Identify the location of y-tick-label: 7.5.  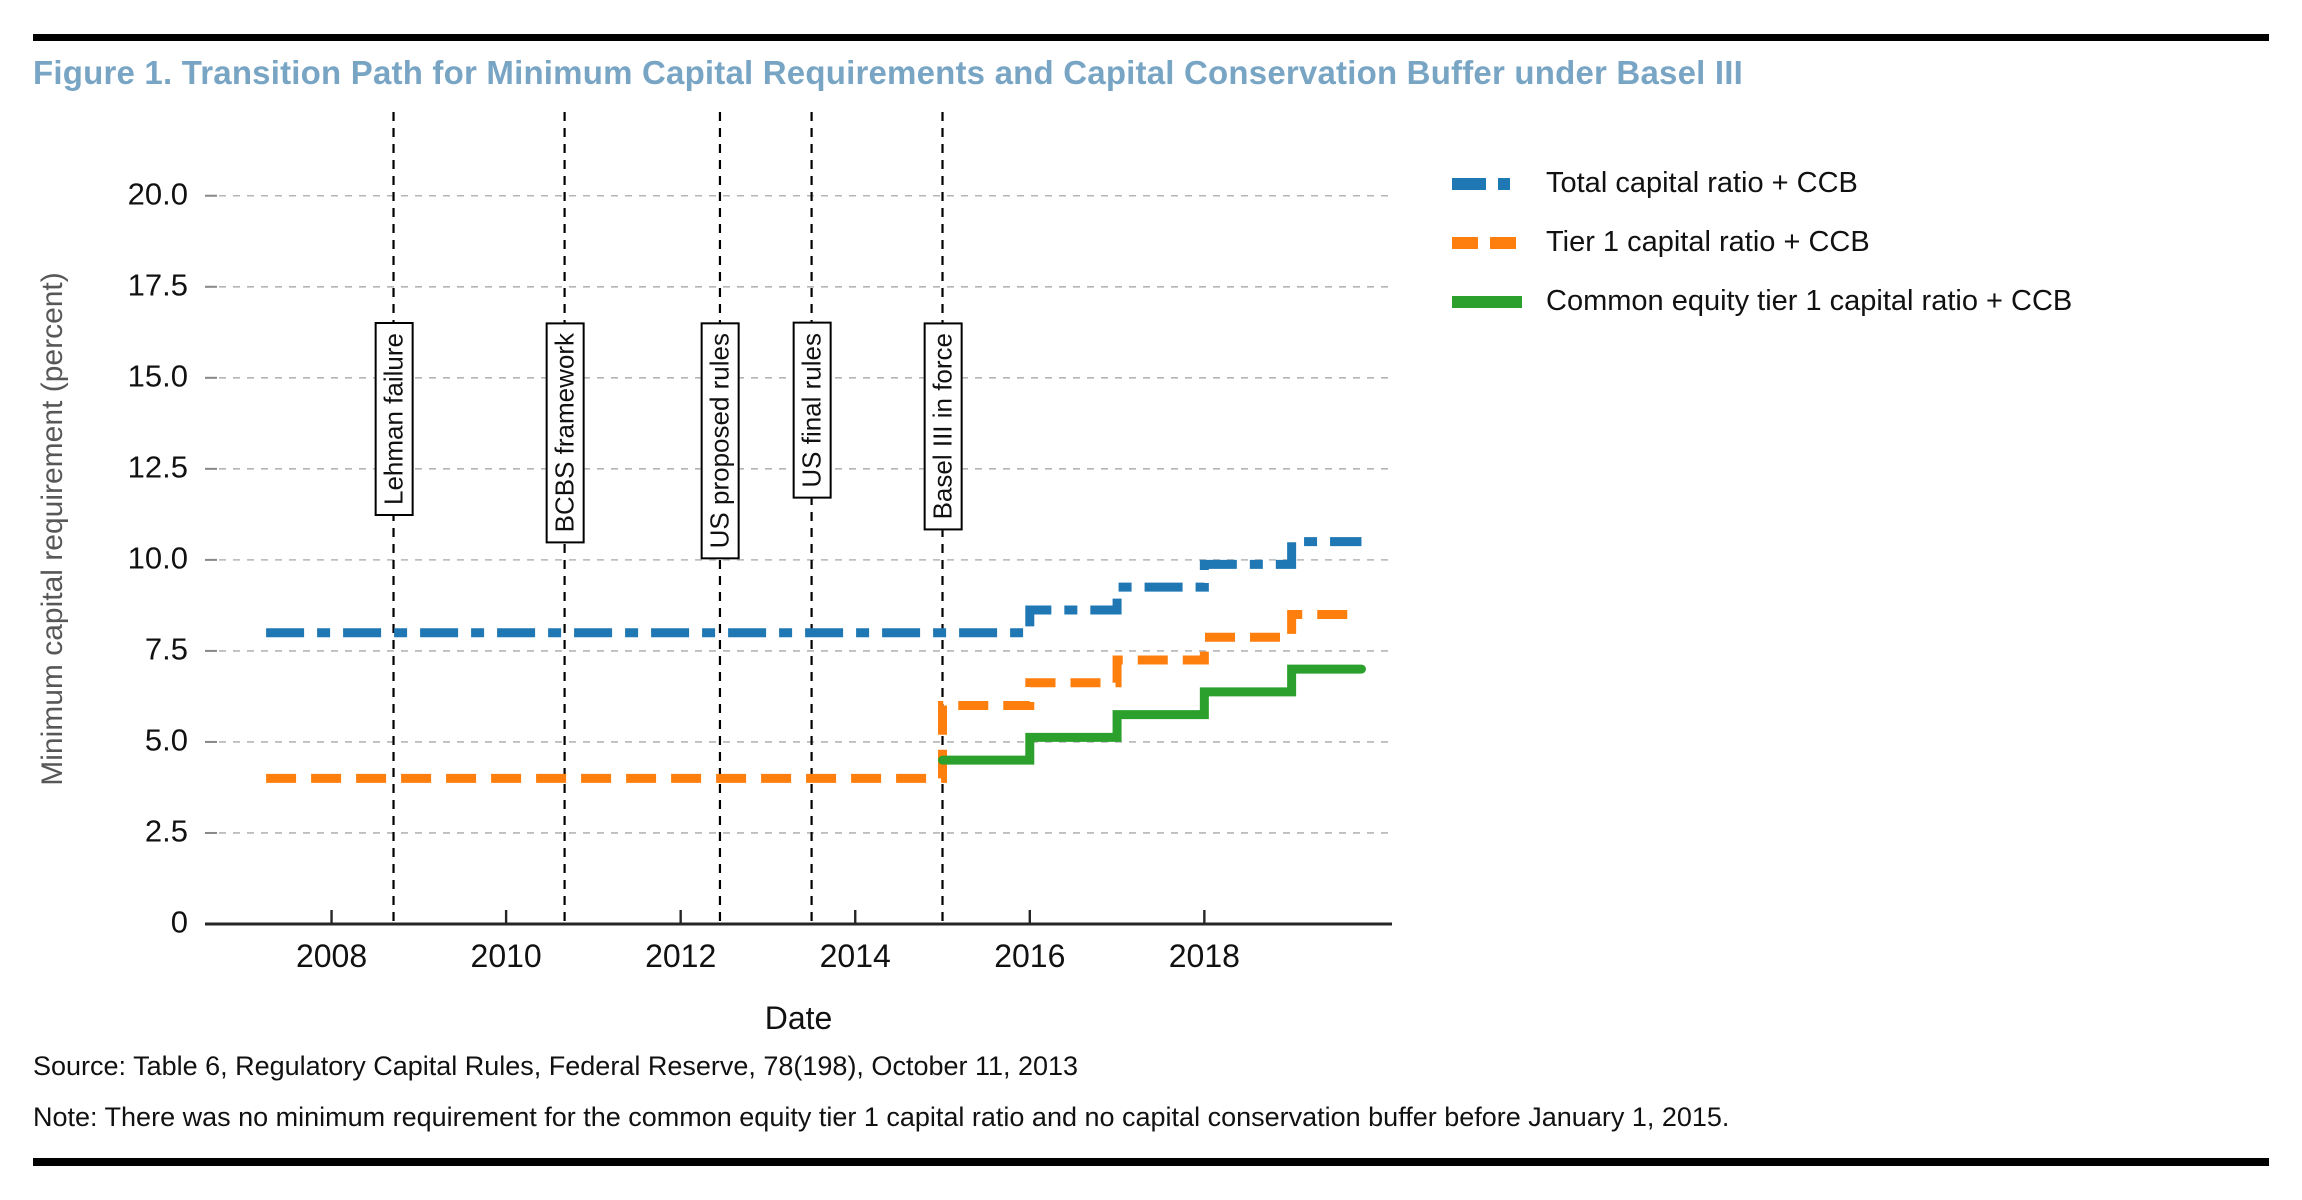
(166, 649).